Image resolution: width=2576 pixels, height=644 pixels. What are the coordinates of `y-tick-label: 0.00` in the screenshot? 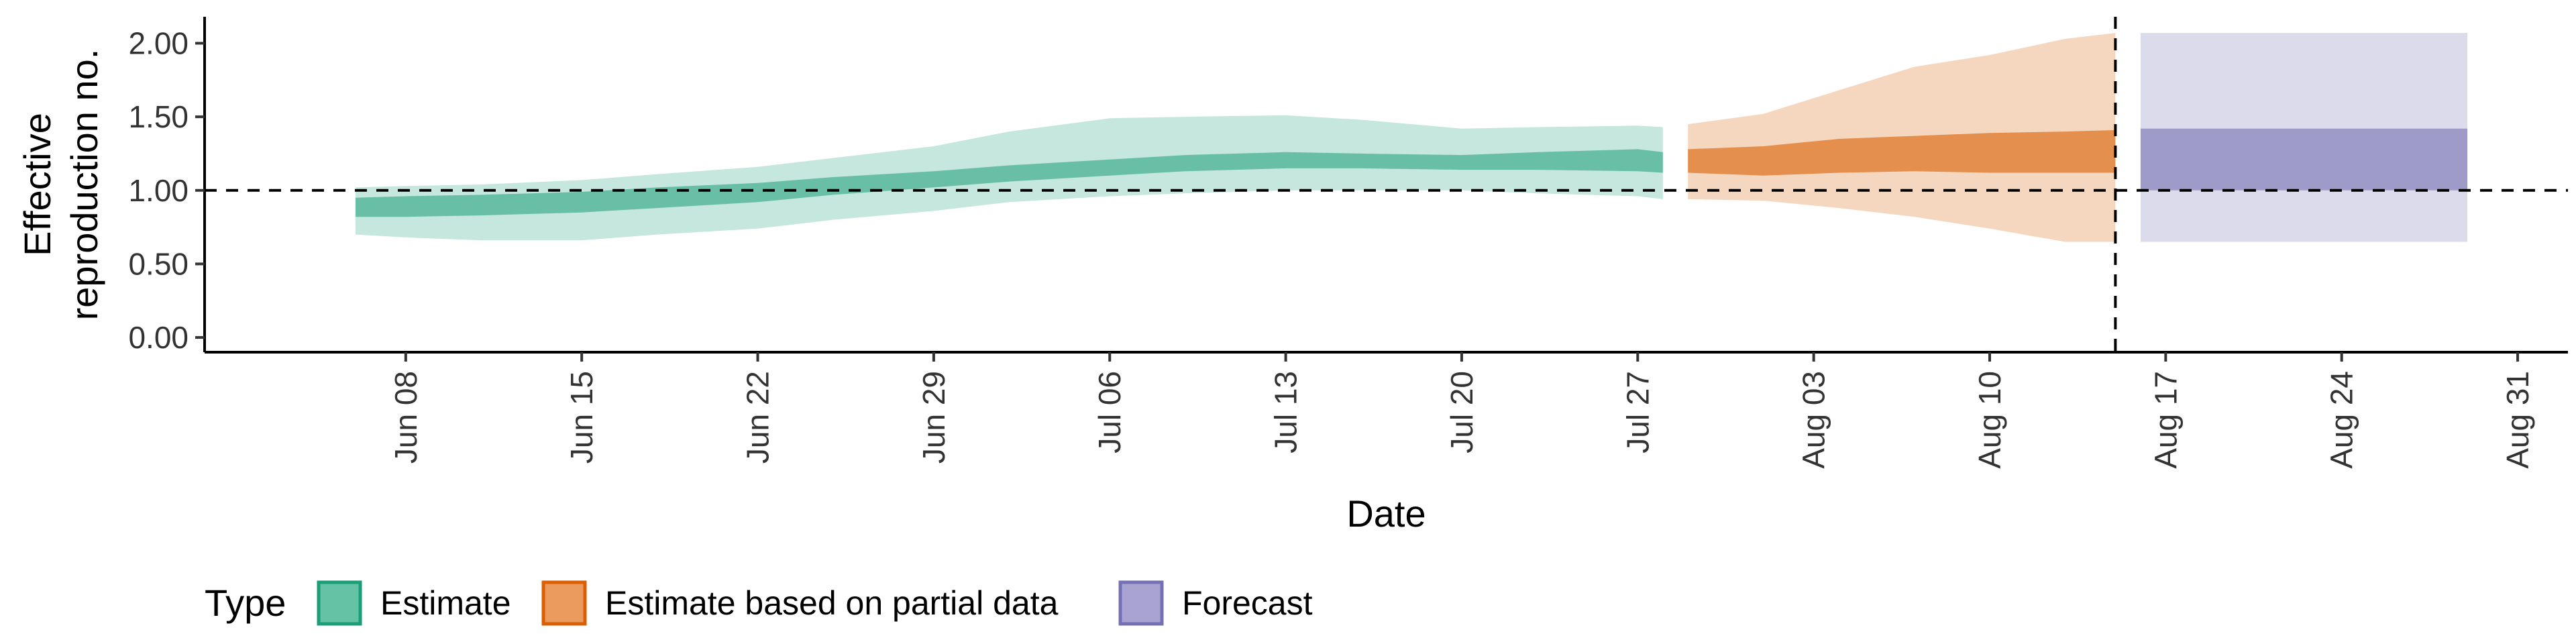 It's located at (158, 337).